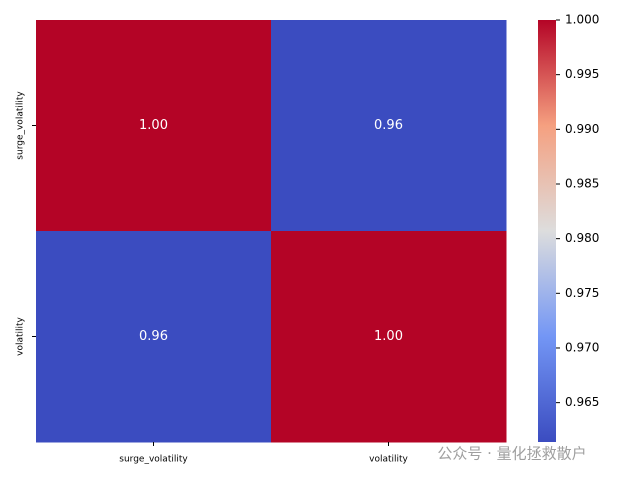  I want to click on colorbar-tick-label: 0.995, so click(582, 74).